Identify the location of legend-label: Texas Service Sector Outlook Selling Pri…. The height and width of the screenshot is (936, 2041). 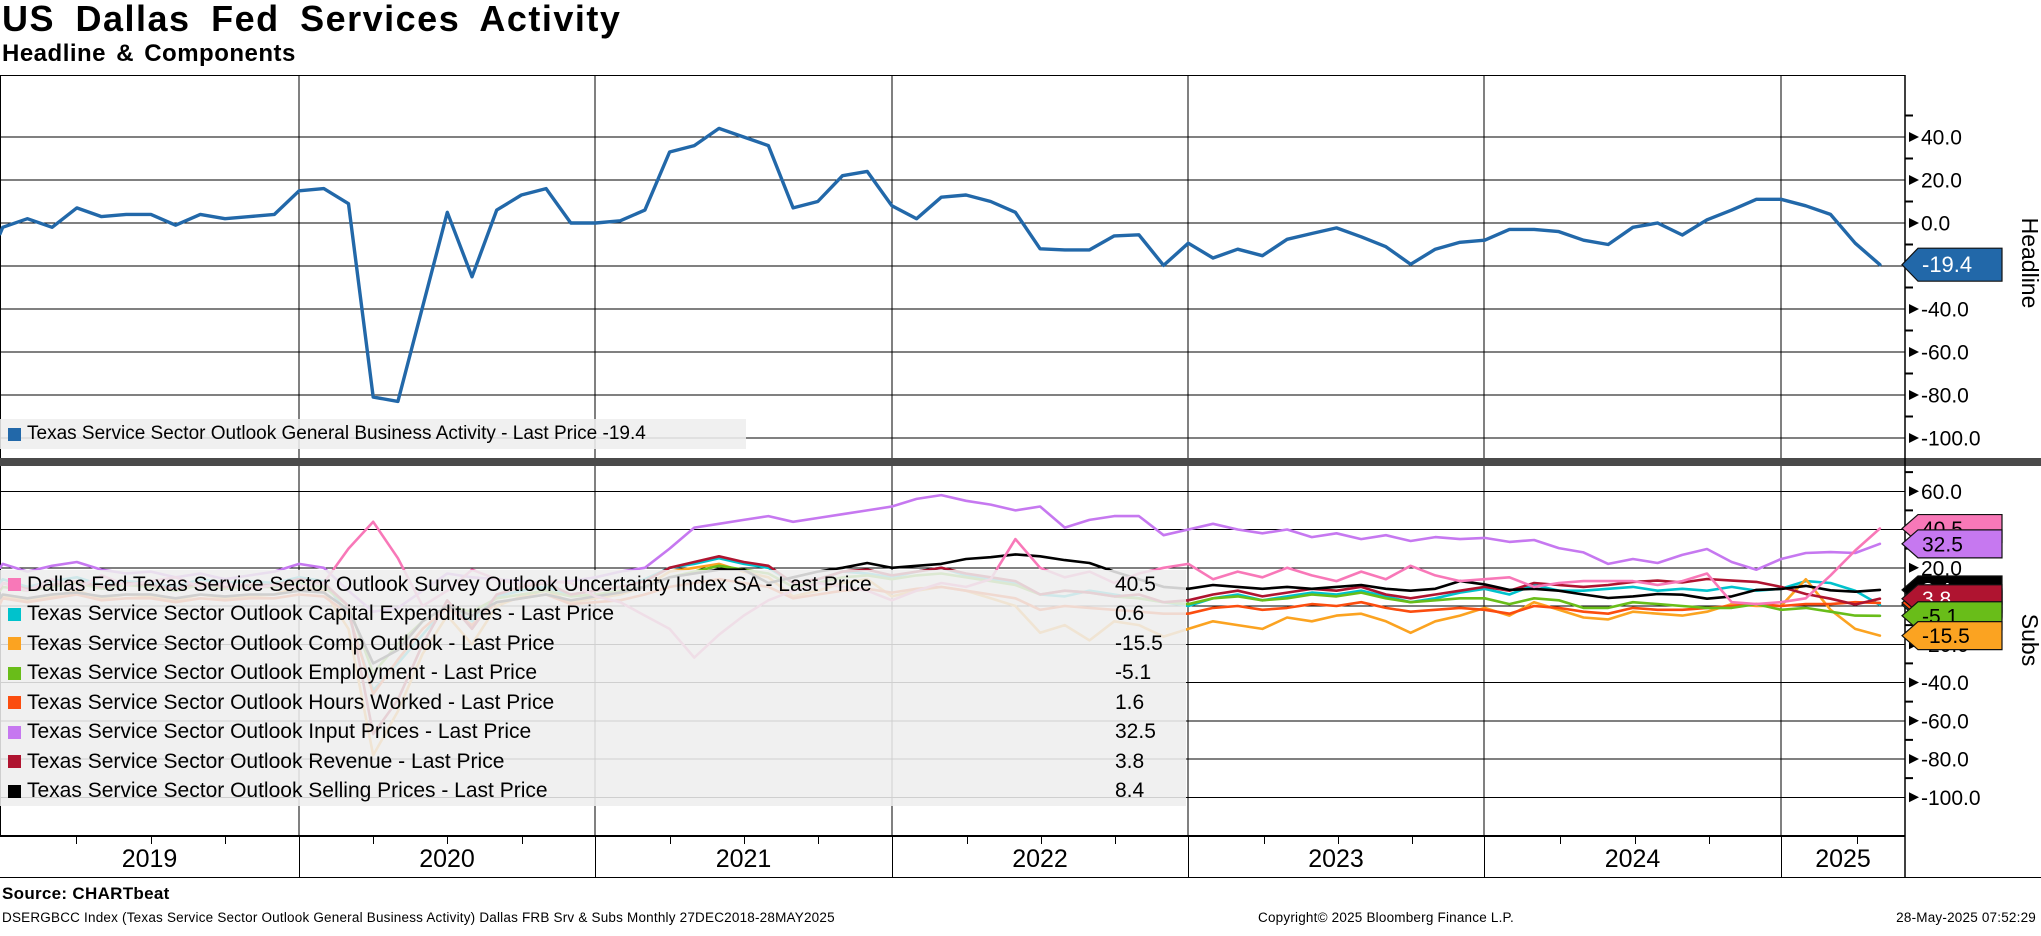
(287, 791).